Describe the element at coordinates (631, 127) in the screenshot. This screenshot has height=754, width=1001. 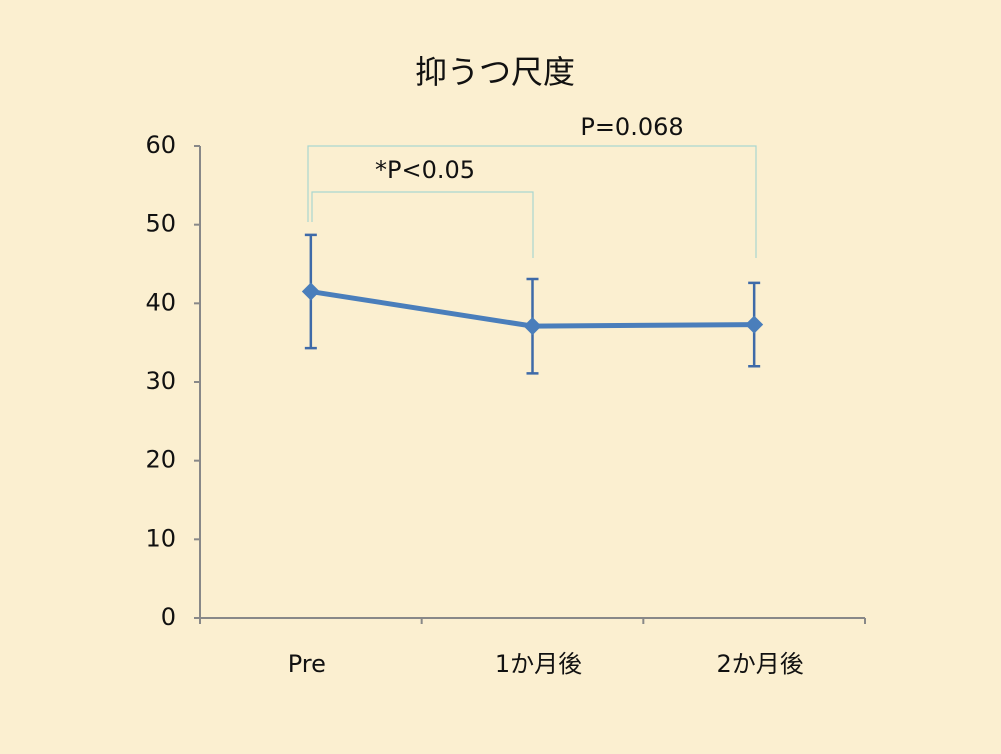
I see `annotation: P=0.068` at that location.